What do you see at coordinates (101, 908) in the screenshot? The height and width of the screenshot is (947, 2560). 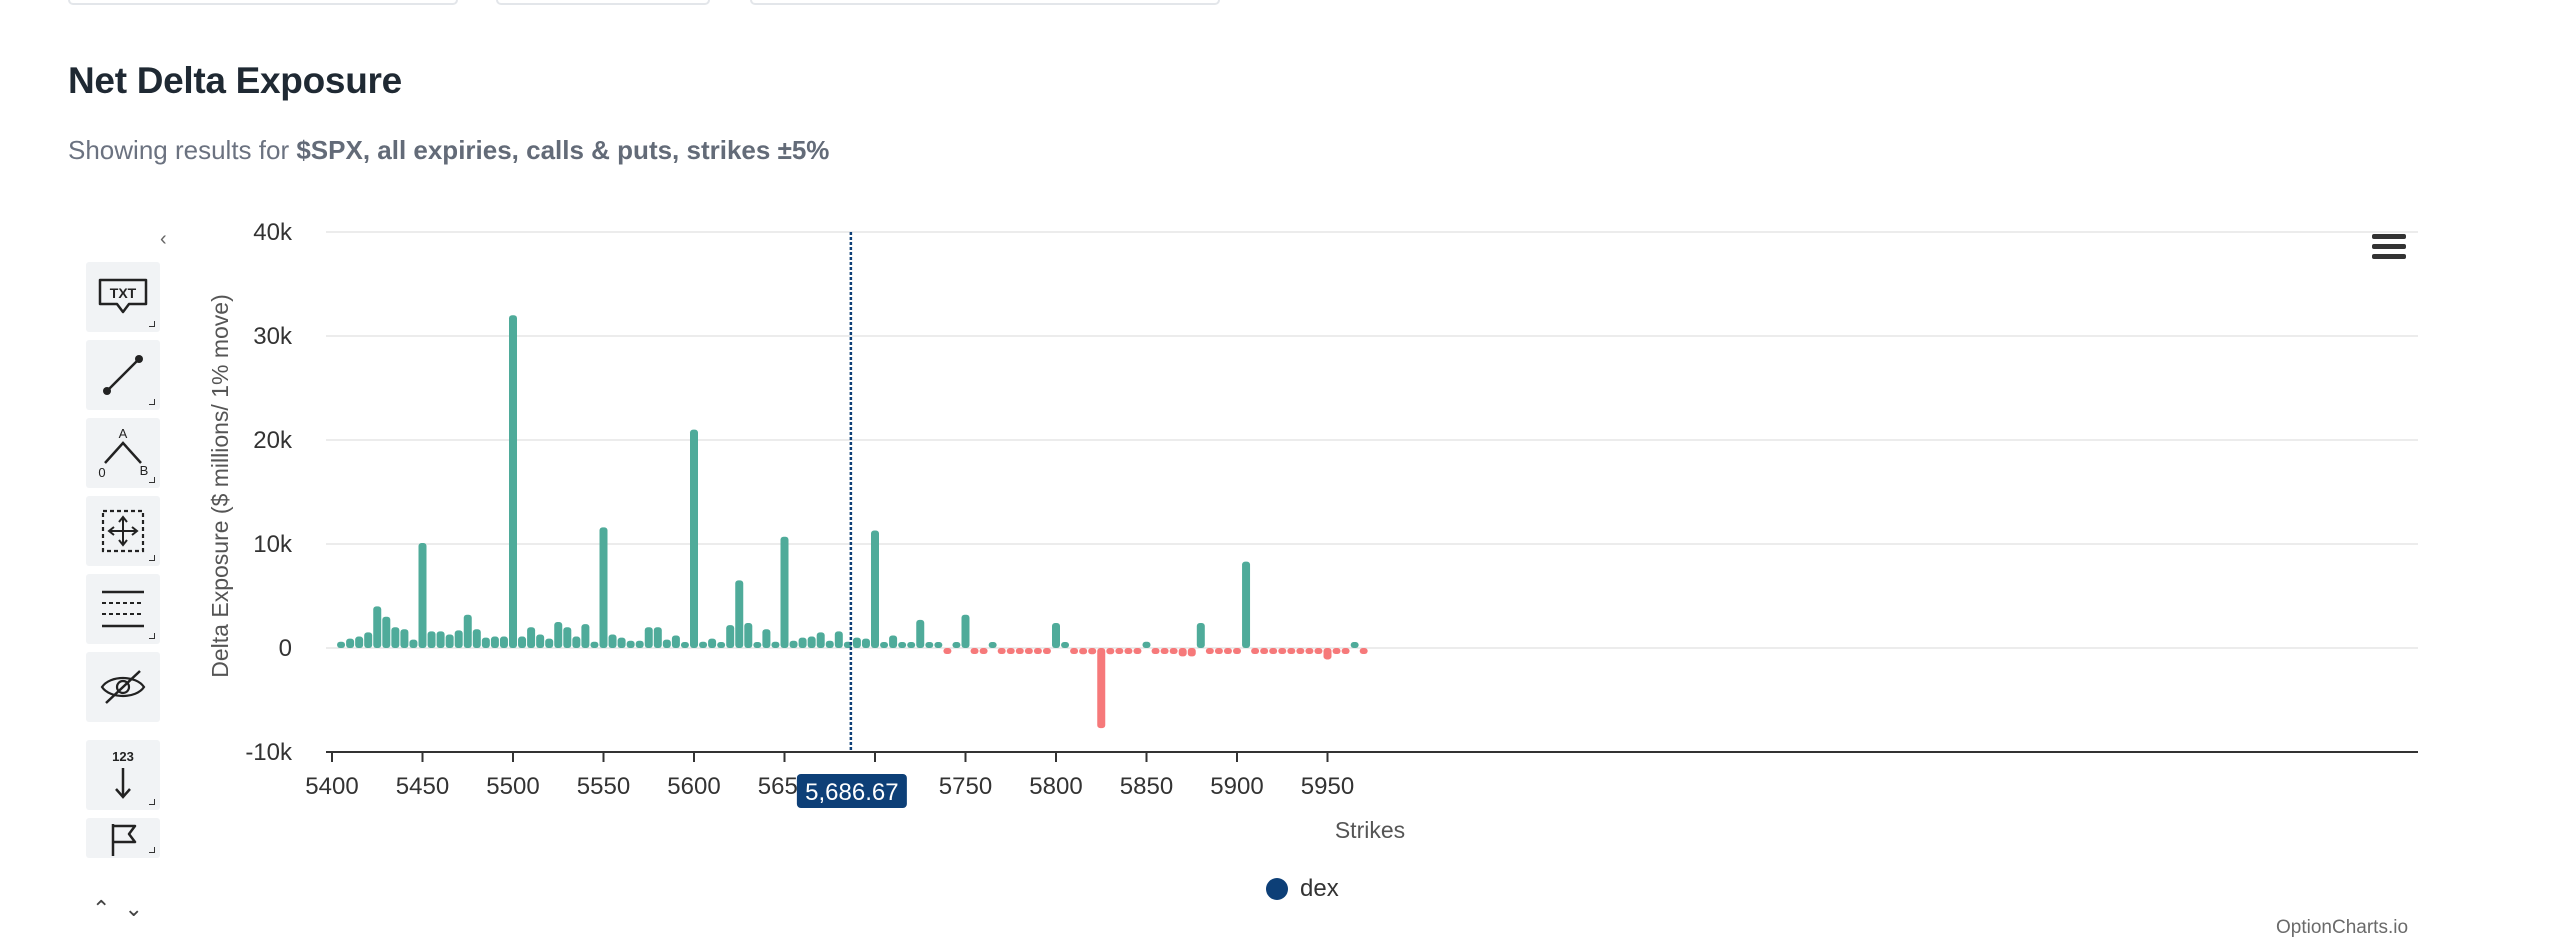 I see `chevron-up-icon: ⌃` at bounding box center [101, 908].